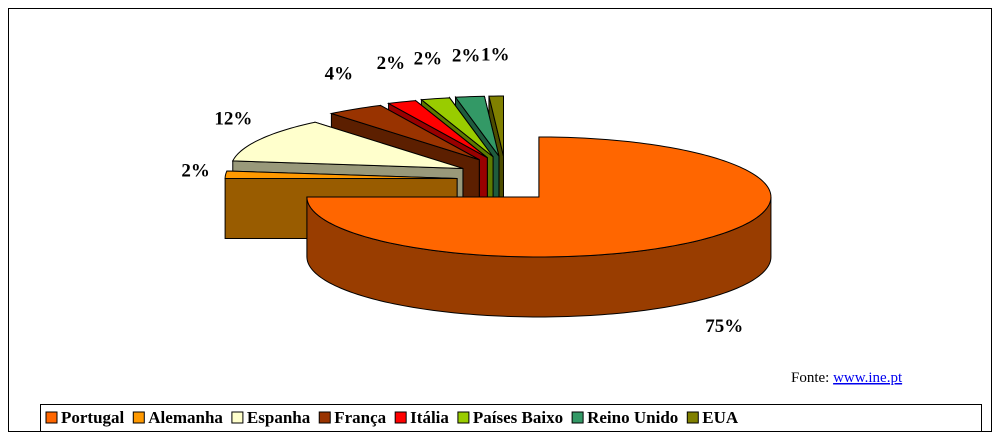 Image resolution: width=1000 pixels, height=444 pixels. What do you see at coordinates (518, 417) in the screenshot?
I see `legend-label: Países Baixo` at bounding box center [518, 417].